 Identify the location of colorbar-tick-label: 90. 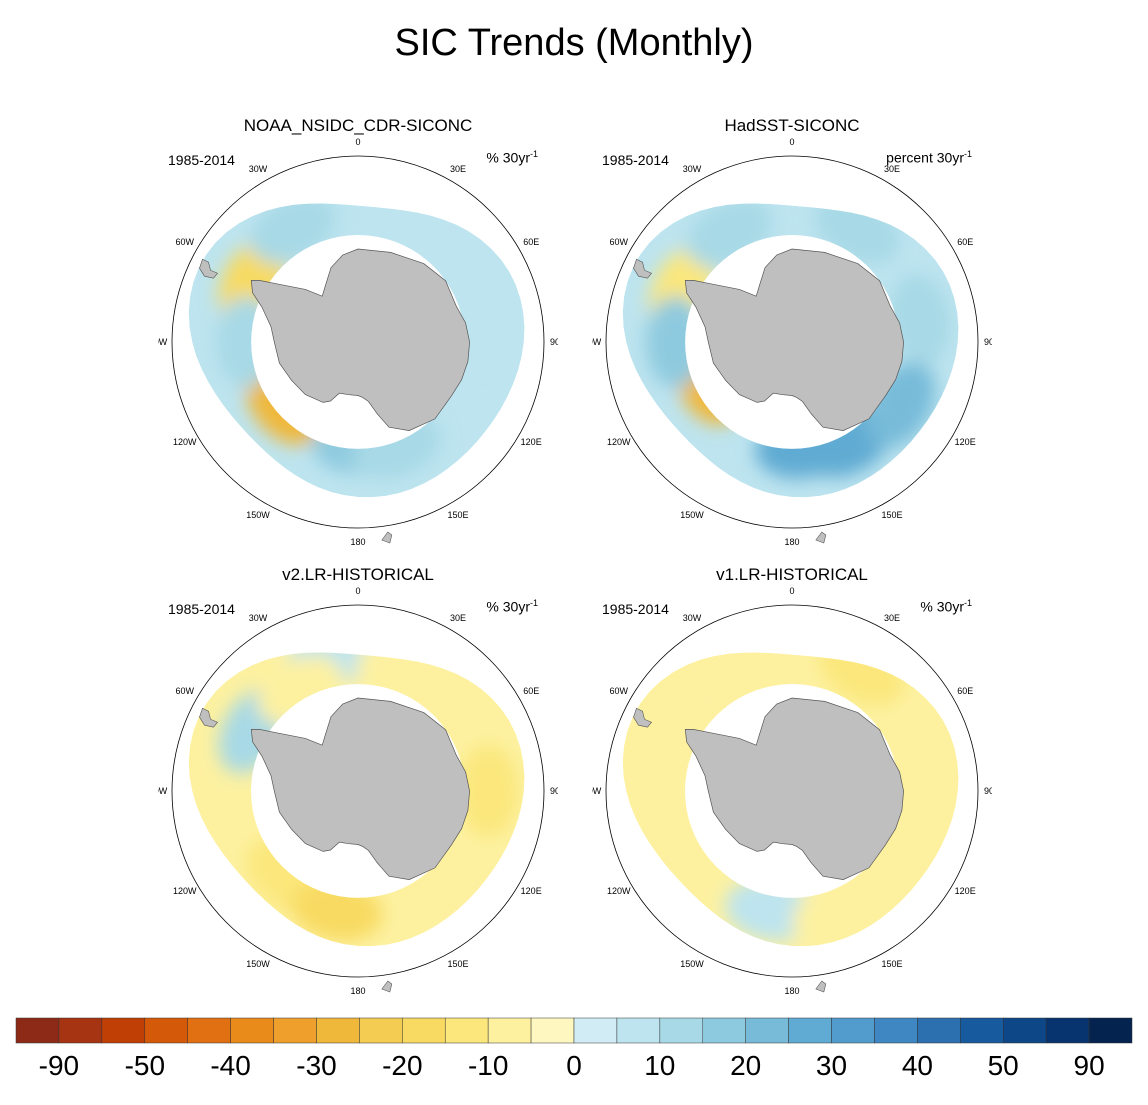
(1089, 1065).